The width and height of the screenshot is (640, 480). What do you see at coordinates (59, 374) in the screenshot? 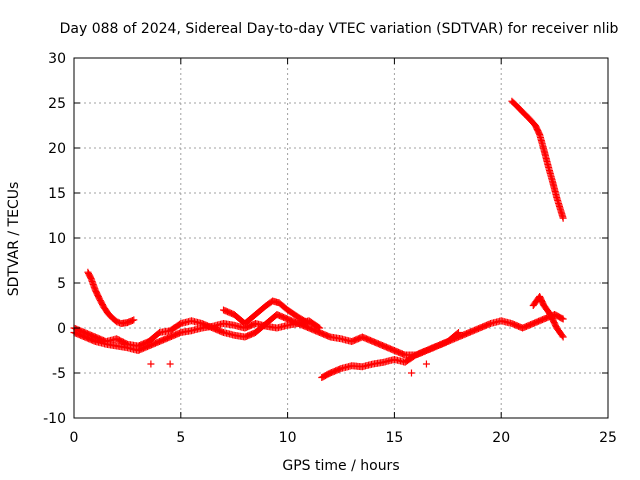
I see `y-tick-label: -5` at bounding box center [59, 374].